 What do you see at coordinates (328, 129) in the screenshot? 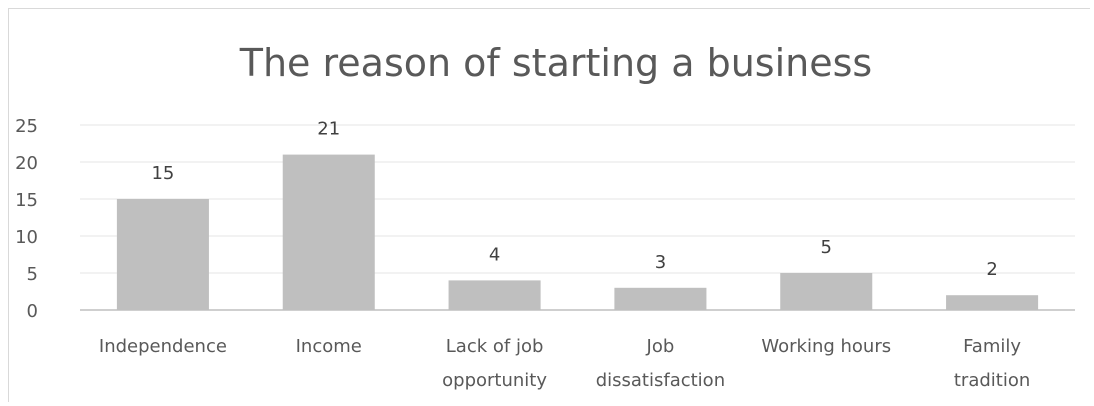
I see `data-label: 21` at bounding box center [328, 129].